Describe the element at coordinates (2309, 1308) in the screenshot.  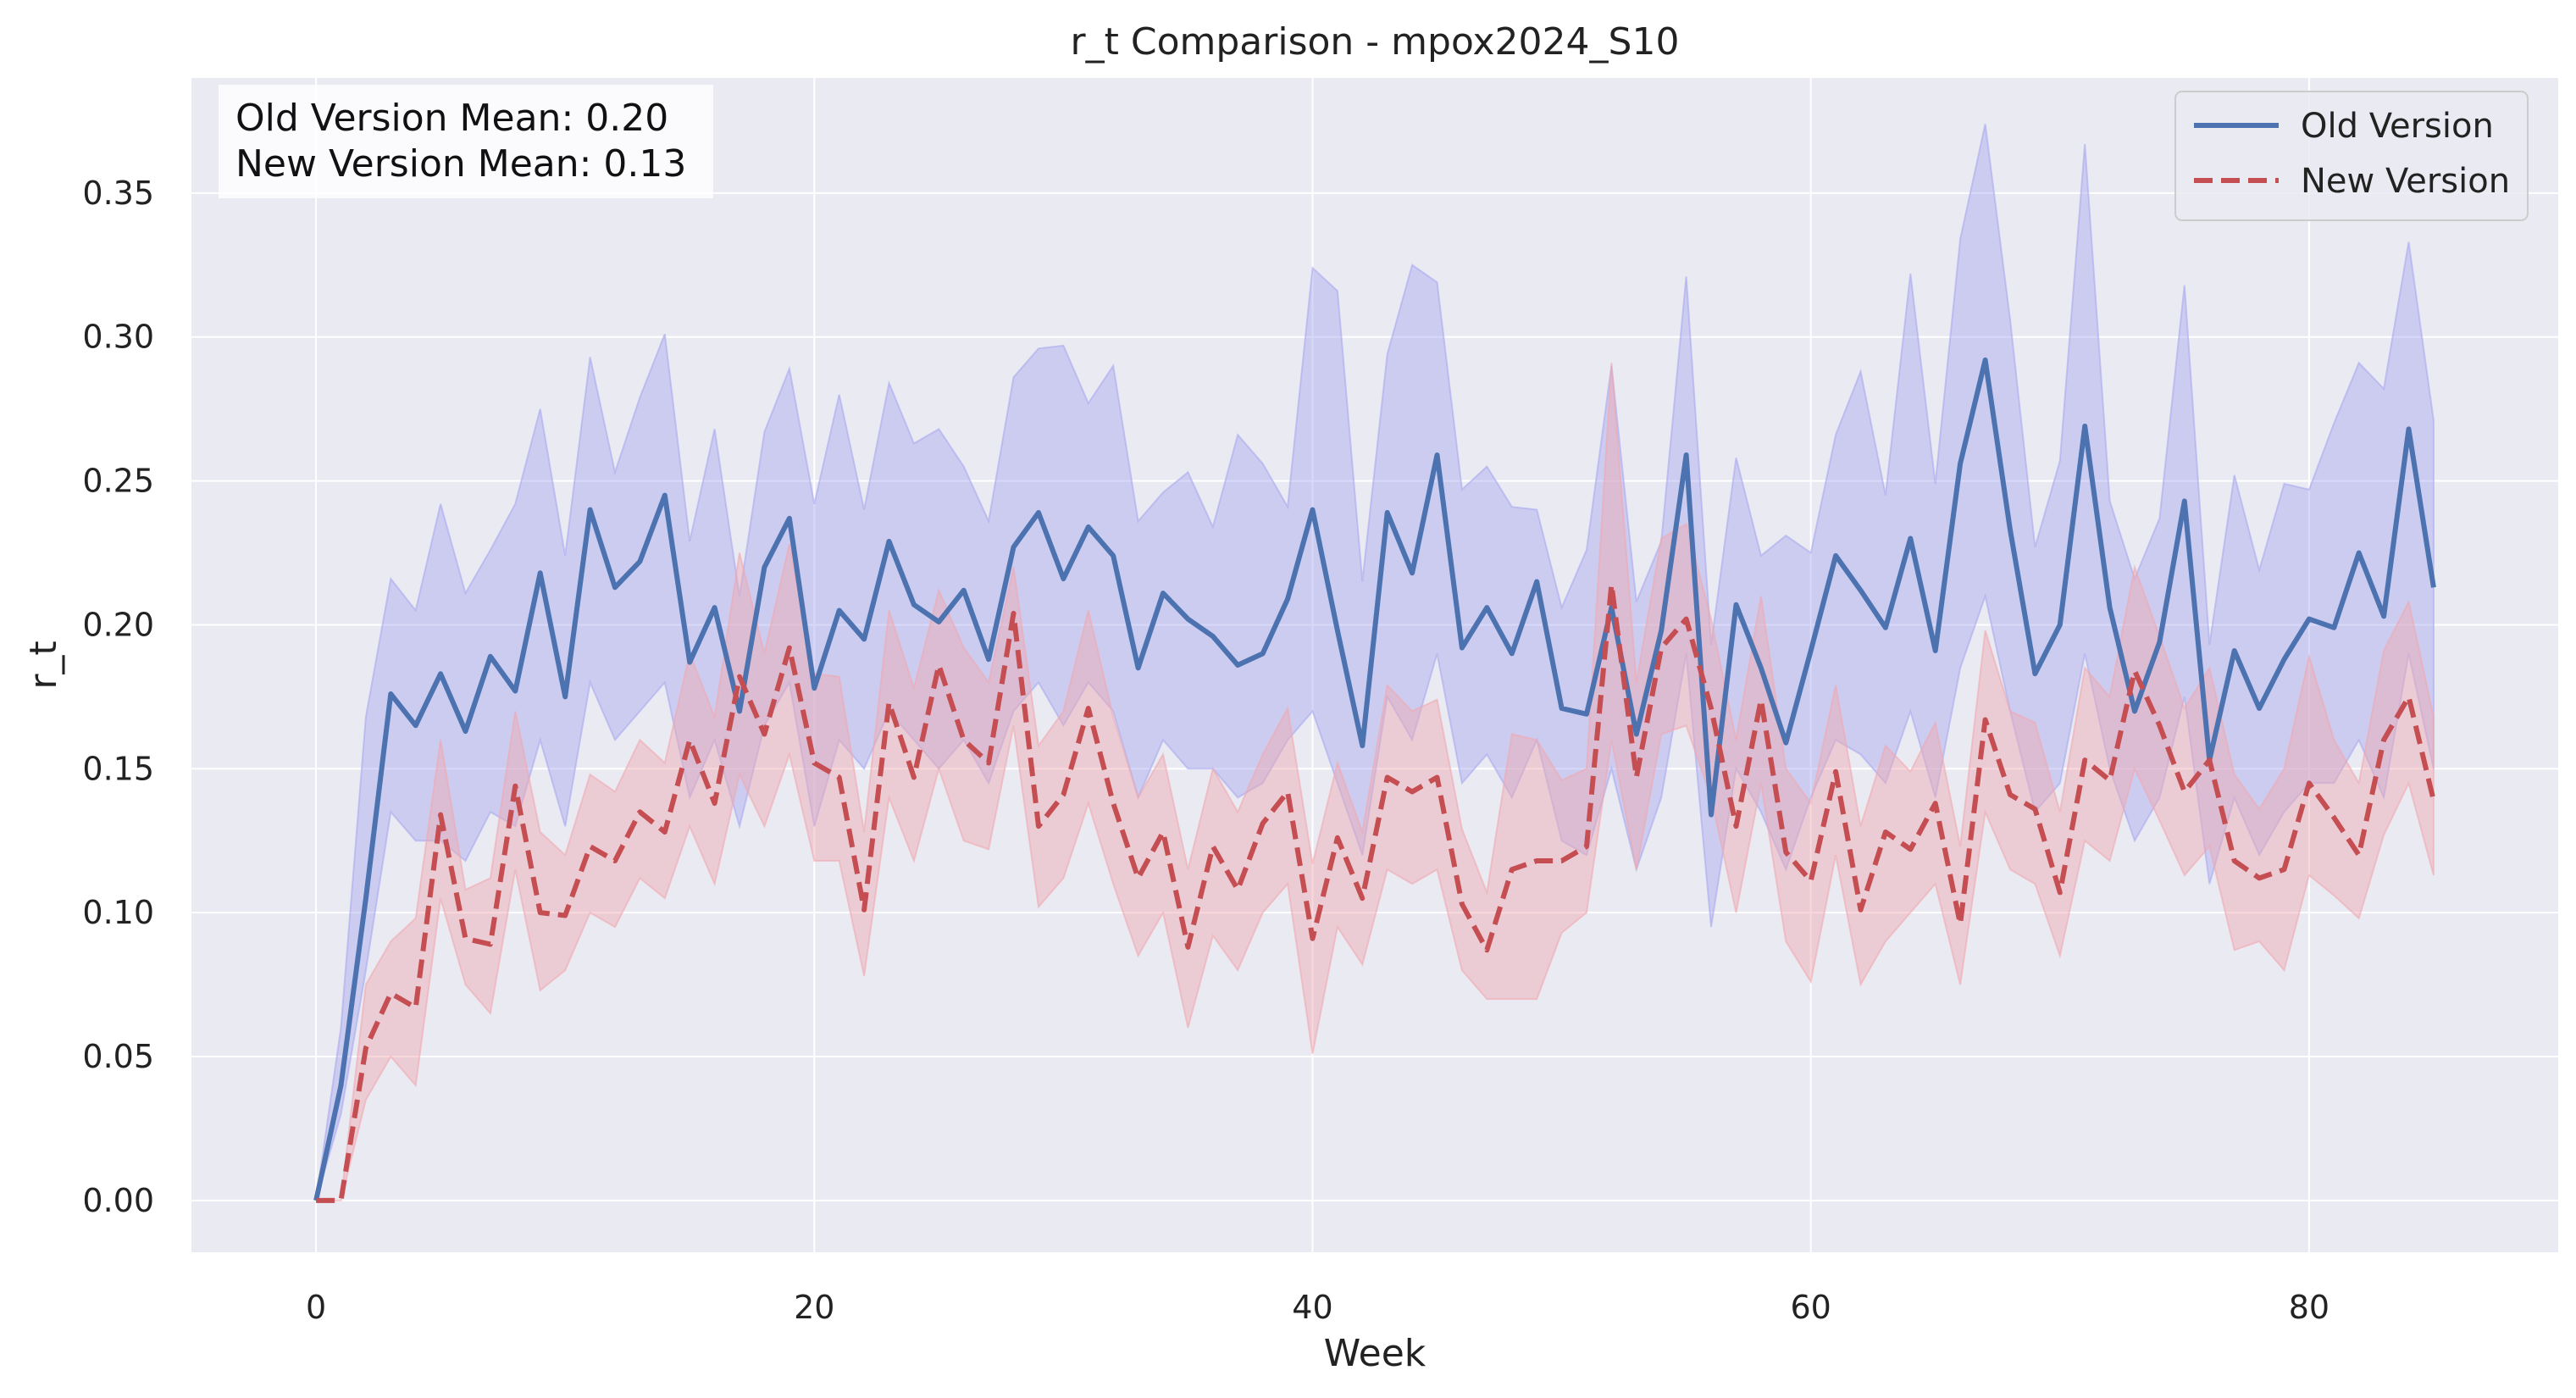
I see `x-tick-label: 80` at that location.